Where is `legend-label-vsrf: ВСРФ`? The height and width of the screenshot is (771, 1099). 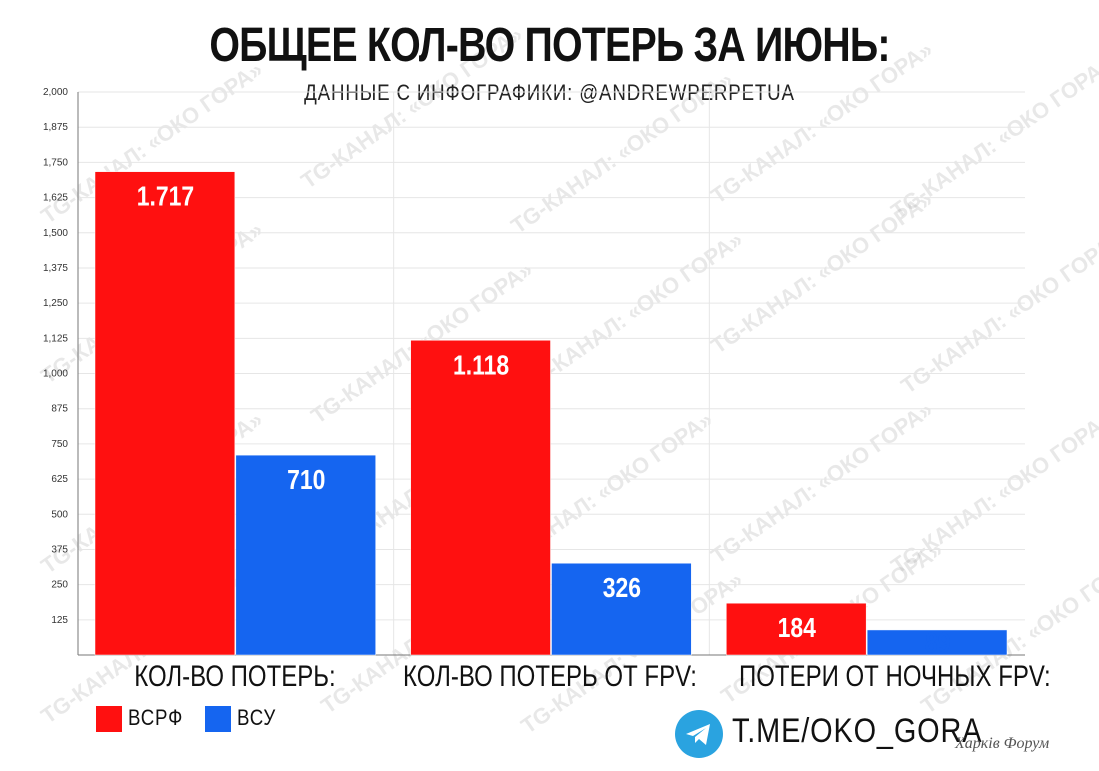 legend-label-vsrf: ВСРФ is located at coordinates (156, 717).